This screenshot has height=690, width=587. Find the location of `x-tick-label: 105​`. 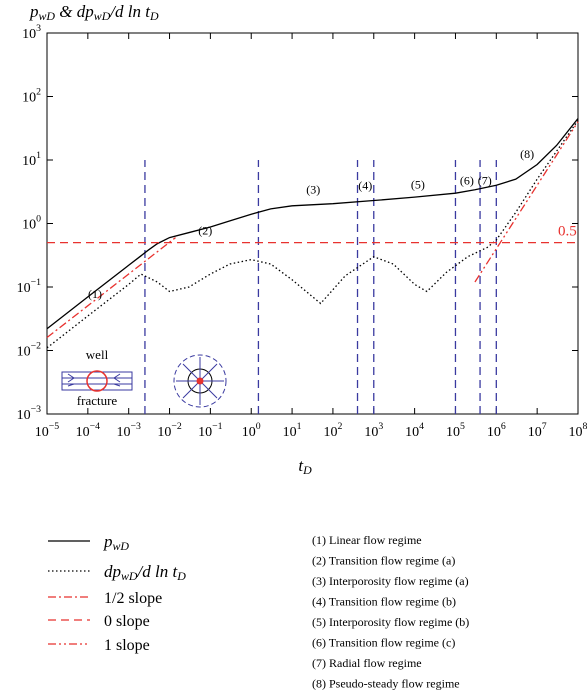

x-tick-label: 105​ is located at coordinates (455, 430).